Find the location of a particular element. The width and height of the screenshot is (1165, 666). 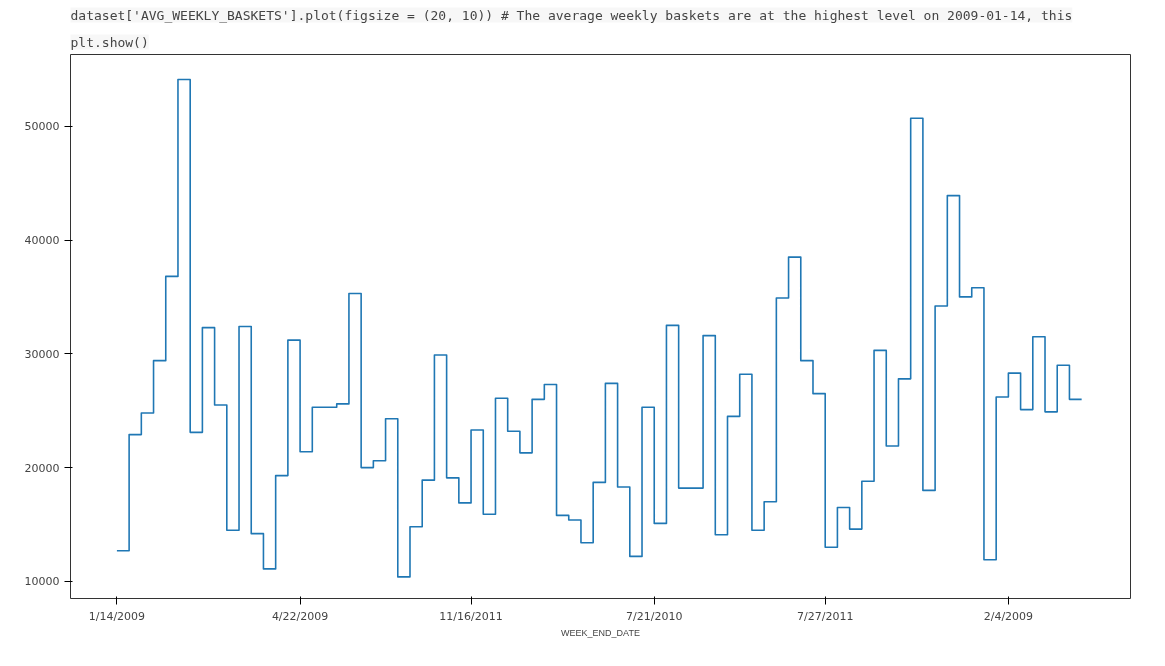

text: dataset['AVG_WEEKLY_BASKETS'].plot(figsize = (20, 10)) # The average weekly baskets are at the highest level on 2009-01-14, this is located at coordinates (571, 15).